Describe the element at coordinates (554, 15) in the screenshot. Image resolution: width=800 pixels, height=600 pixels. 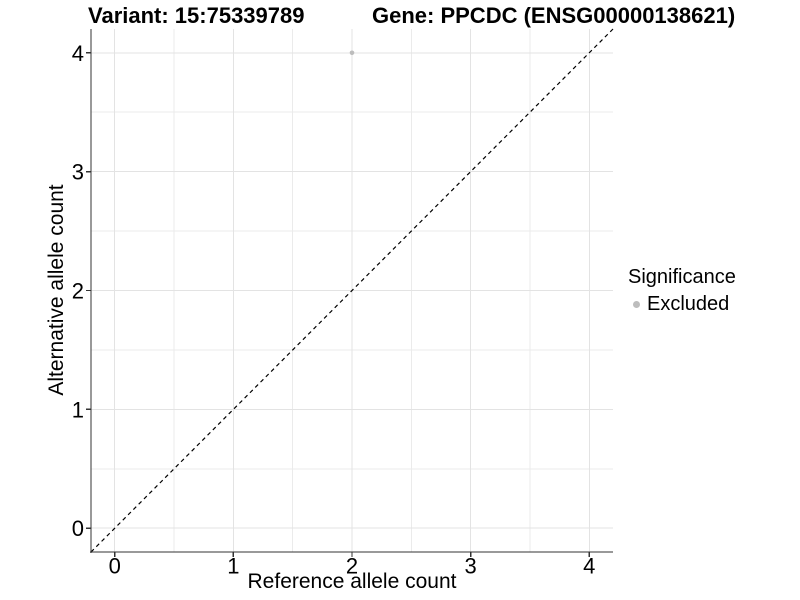
I see `plot-title-gene: Gene: PPCDC (ENSG00000138621)` at that location.